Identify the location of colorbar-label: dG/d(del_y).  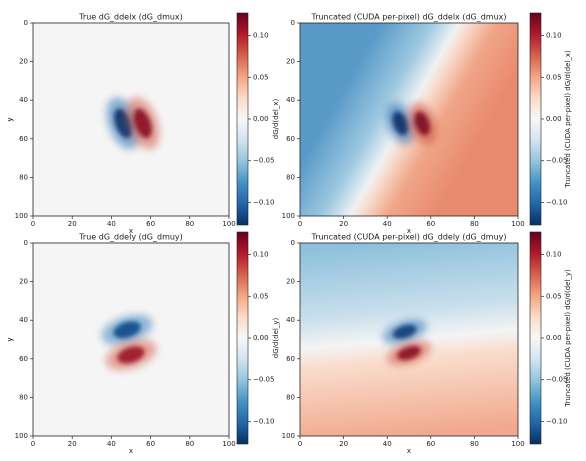
(276, 337).